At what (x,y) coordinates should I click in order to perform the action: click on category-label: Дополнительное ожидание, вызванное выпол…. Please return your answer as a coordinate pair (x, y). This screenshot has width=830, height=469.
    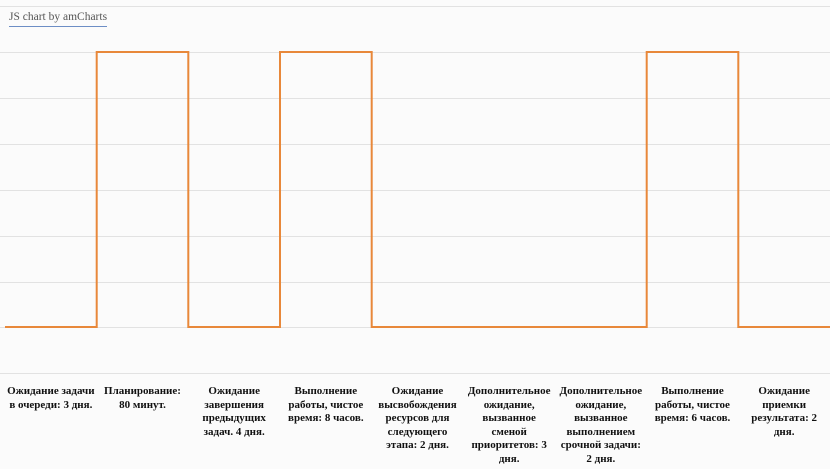
    Looking at the image, I should click on (601, 425).